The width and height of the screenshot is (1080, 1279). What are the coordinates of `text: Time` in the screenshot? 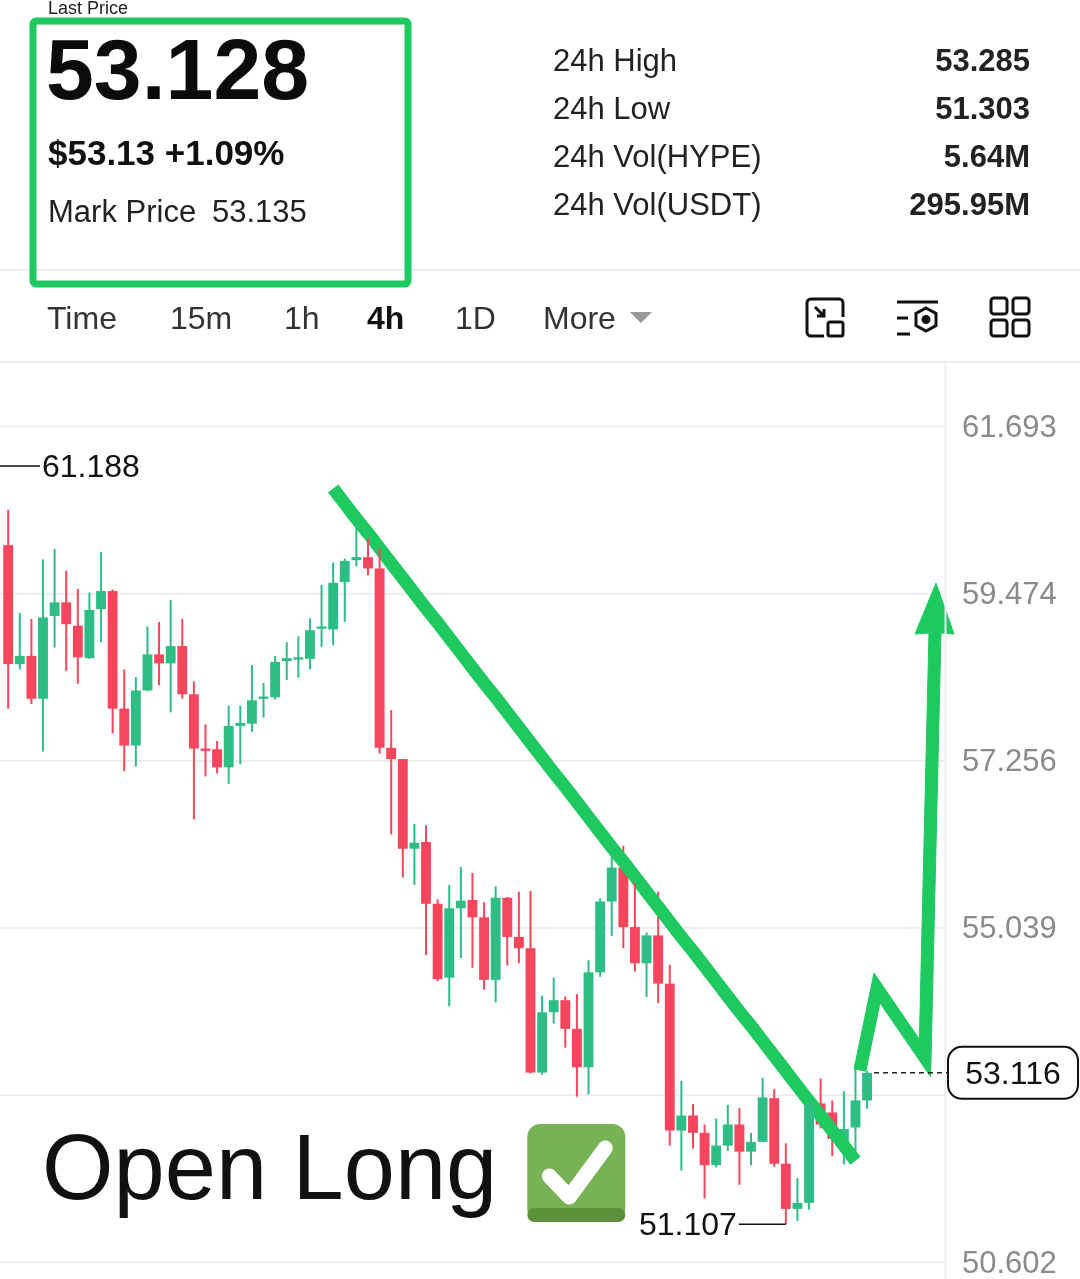 It's located at (82, 318).